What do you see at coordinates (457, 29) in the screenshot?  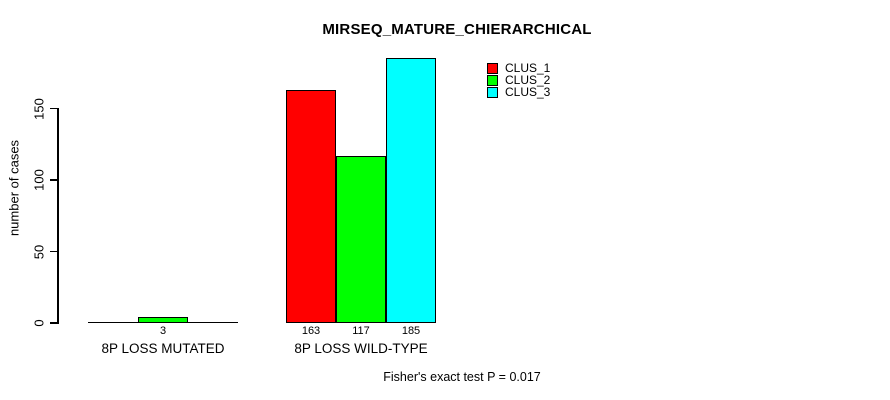 I see `chart-title: MIRSEQ_MATURE_CHIERARCHICAL` at bounding box center [457, 29].